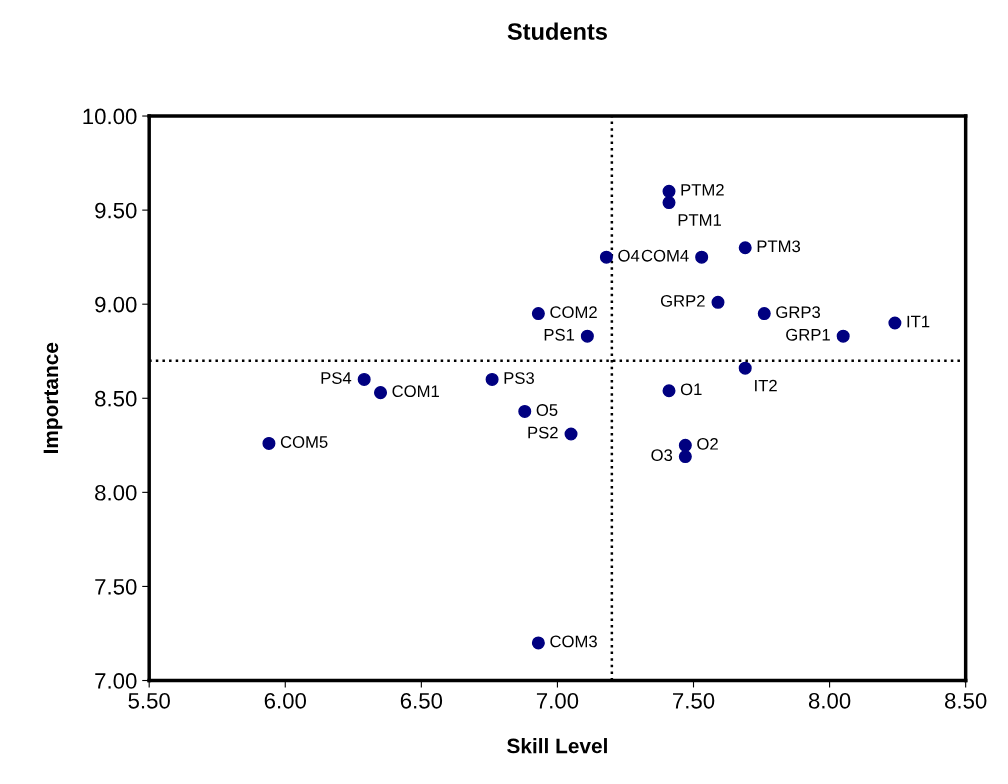  Describe the element at coordinates (557, 700) in the screenshot. I see `x-tick-label: 7.00` at that location.